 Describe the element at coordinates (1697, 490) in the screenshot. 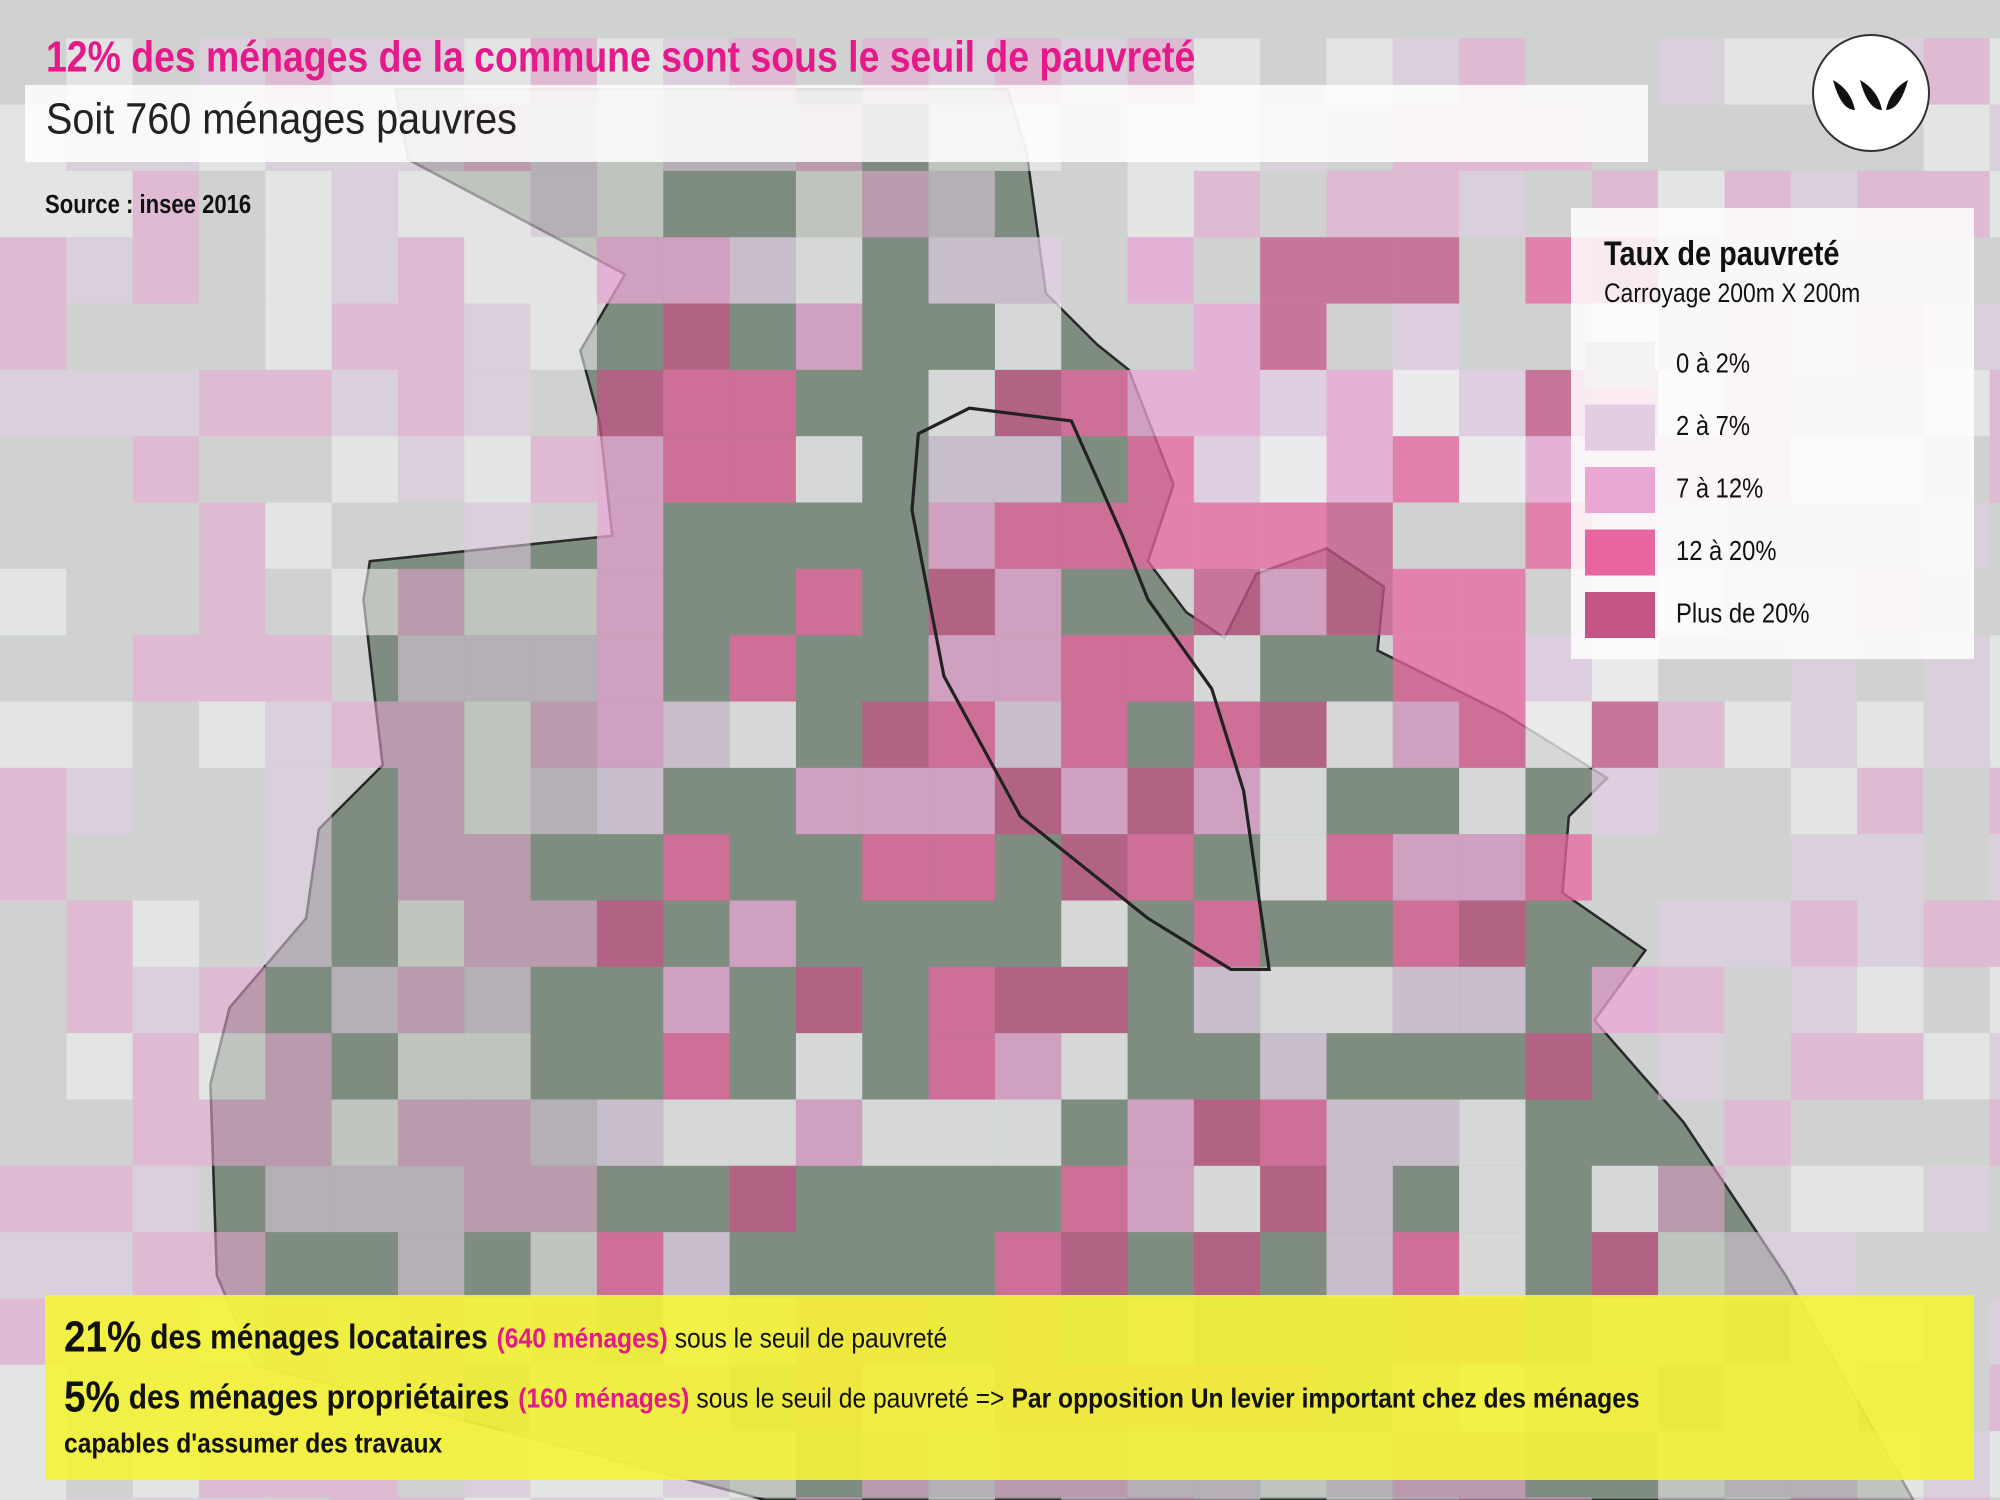

I see `legend-items: 0 à 2% 2 à 7% 7 à 12% 12 à 20% Plus de 20%` at that location.